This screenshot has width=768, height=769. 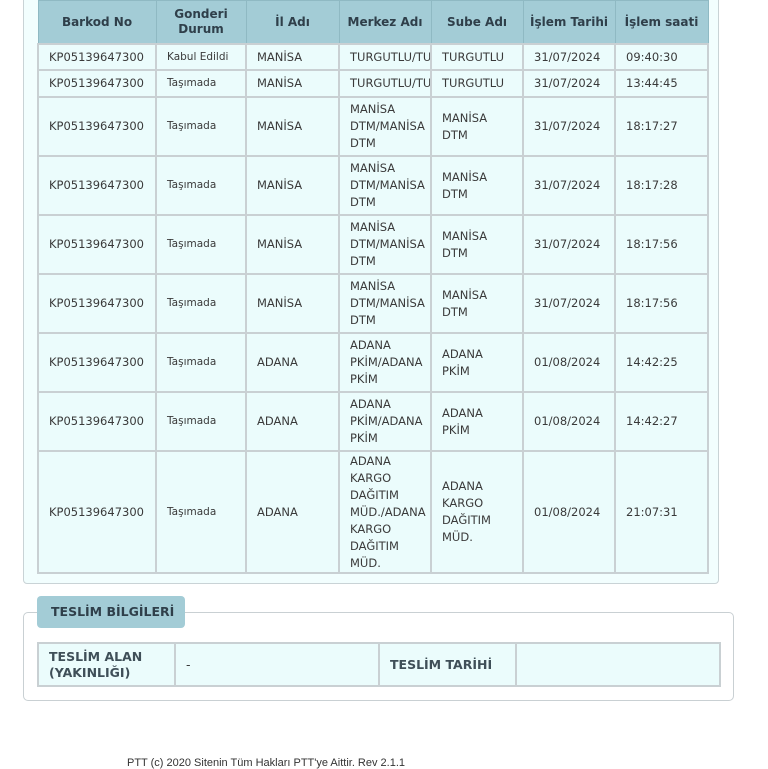 What do you see at coordinates (661, 83) in the screenshot?
I see `cell-time: 13:44:45` at bounding box center [661, 83].